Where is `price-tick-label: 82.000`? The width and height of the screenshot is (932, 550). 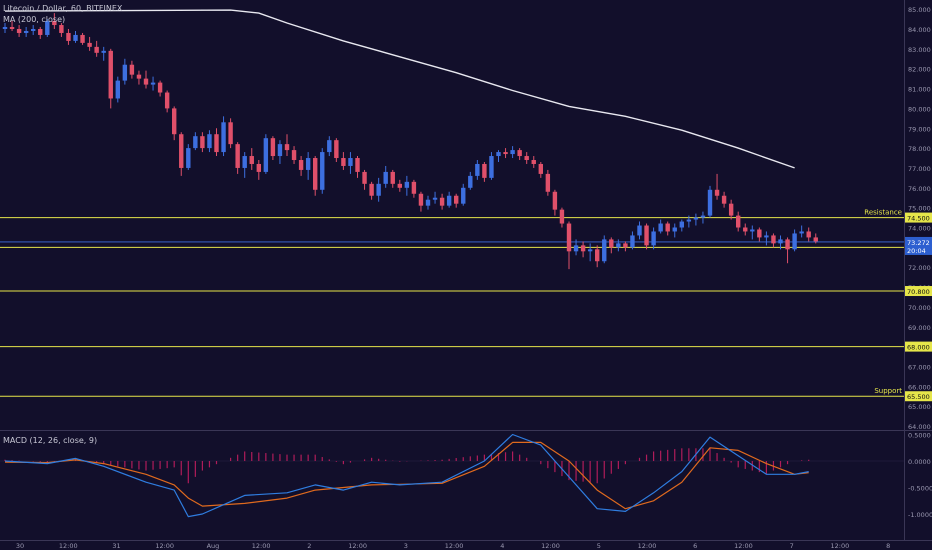 price-tick-label: 82.000 is located at coordinates (919, 70).